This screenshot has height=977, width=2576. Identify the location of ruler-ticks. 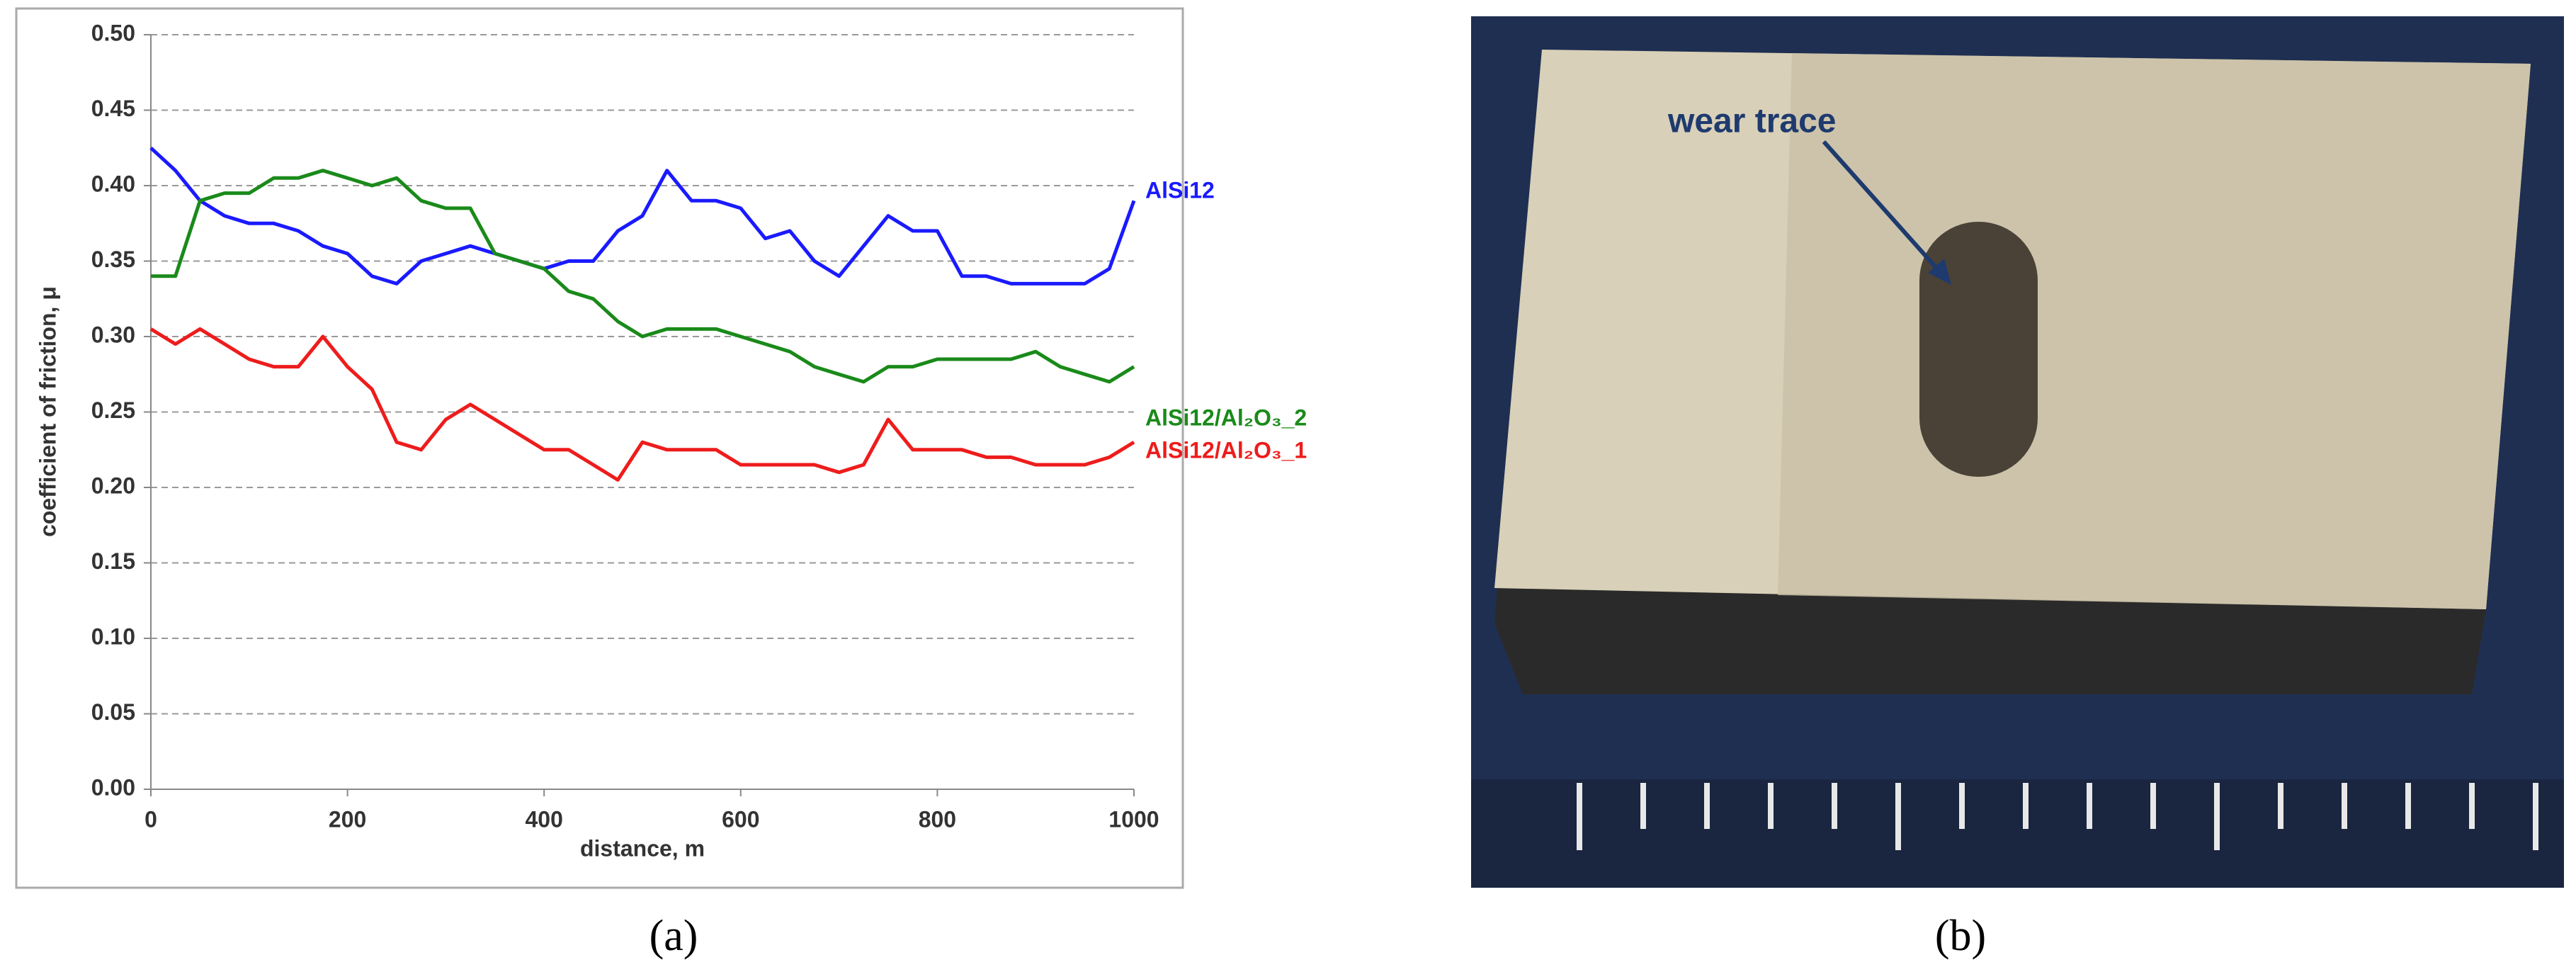
(2057, 816).